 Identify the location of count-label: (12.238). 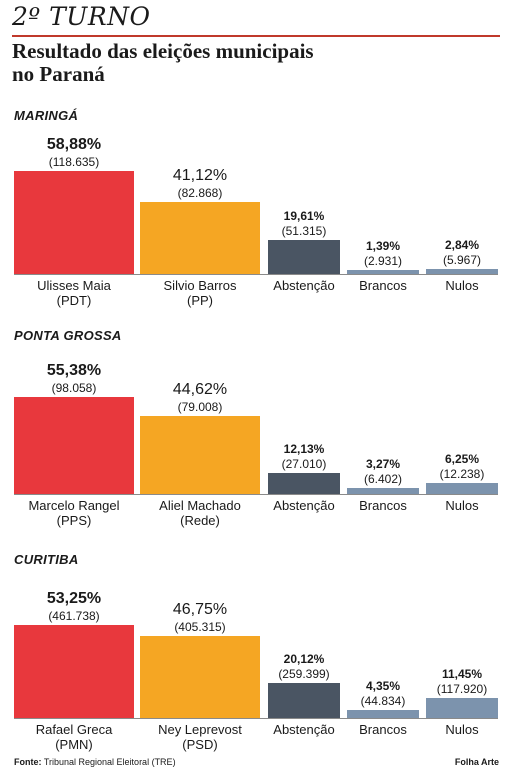
(462, 474).